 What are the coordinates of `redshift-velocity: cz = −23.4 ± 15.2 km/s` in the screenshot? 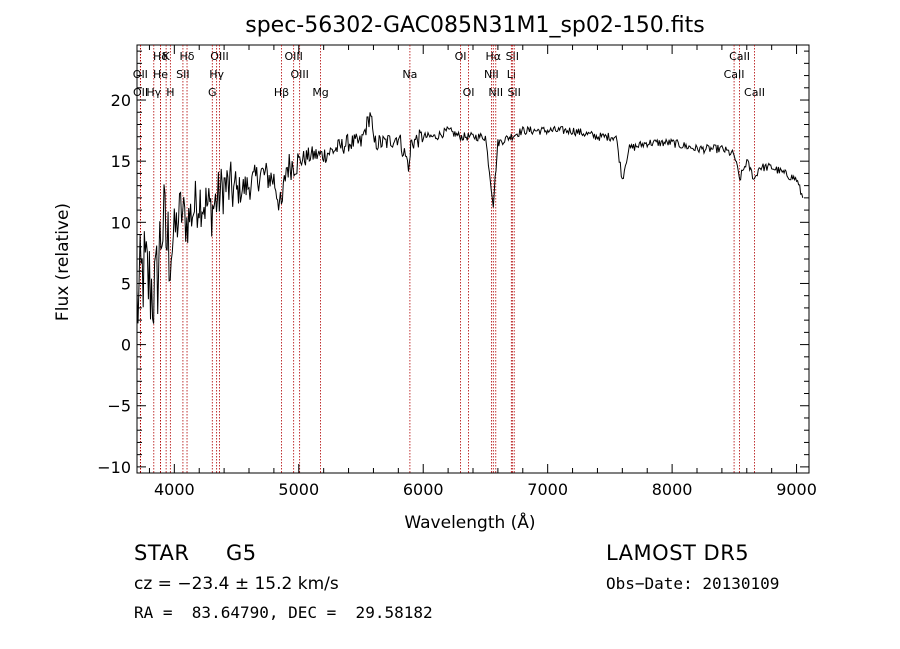 It's located at (236, 584).